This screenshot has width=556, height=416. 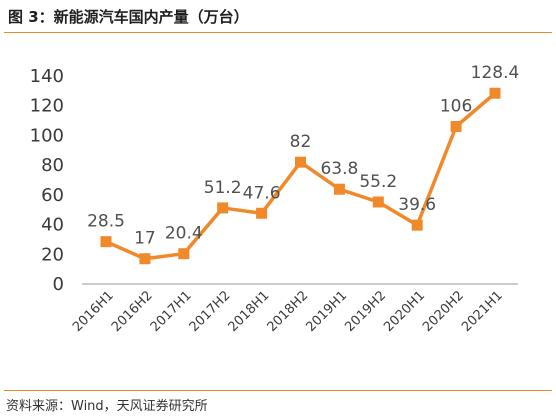 What do you see at coordinates (145, 239) in the screenshot?
I see `data-value-label: 17` at bounding box center [145, 239].